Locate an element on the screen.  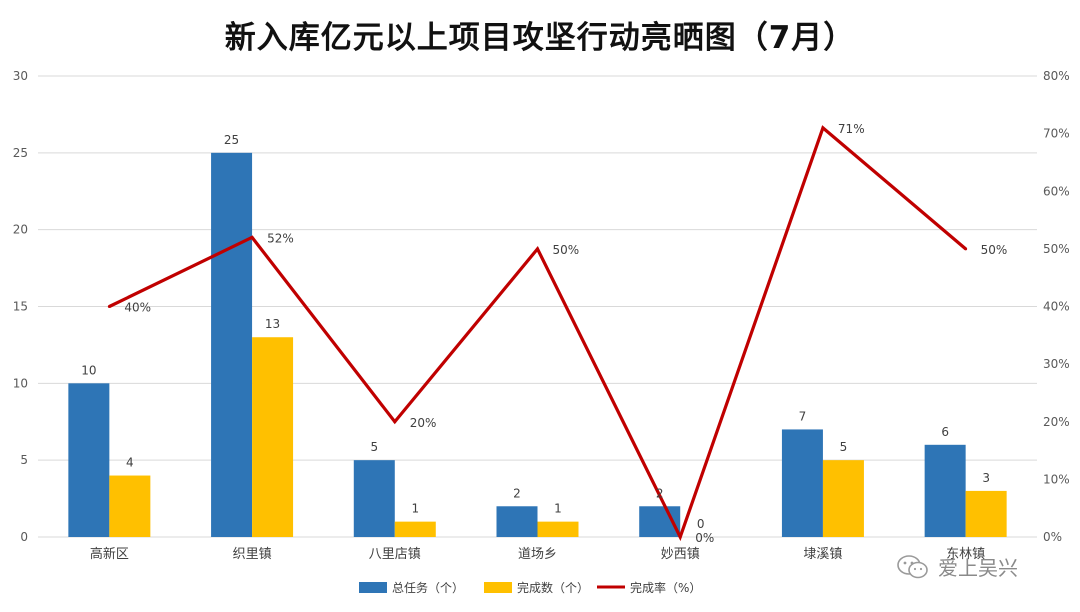
bar-value-label: 0 is located at coordinates (701, 524).